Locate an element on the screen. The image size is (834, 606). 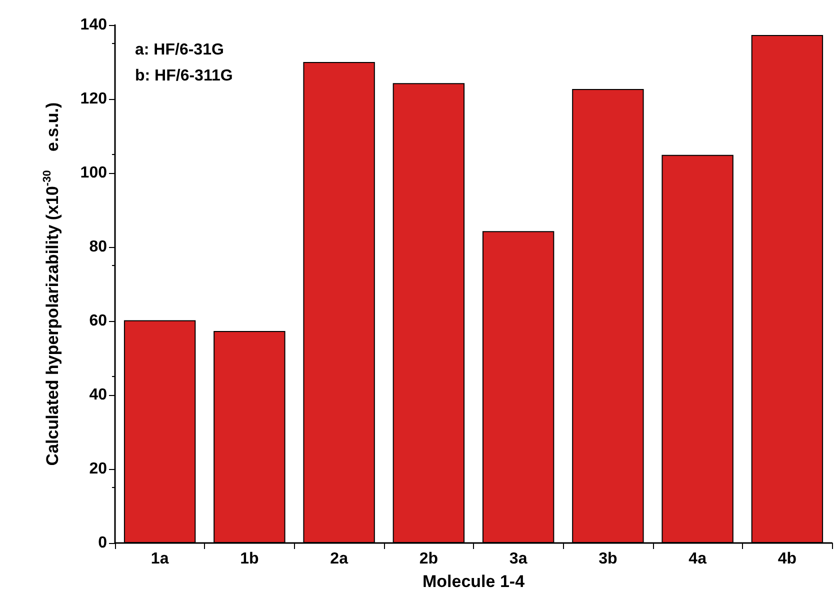
x-axis-title: Molecule 1-4 is located at coordinates (474, 581).